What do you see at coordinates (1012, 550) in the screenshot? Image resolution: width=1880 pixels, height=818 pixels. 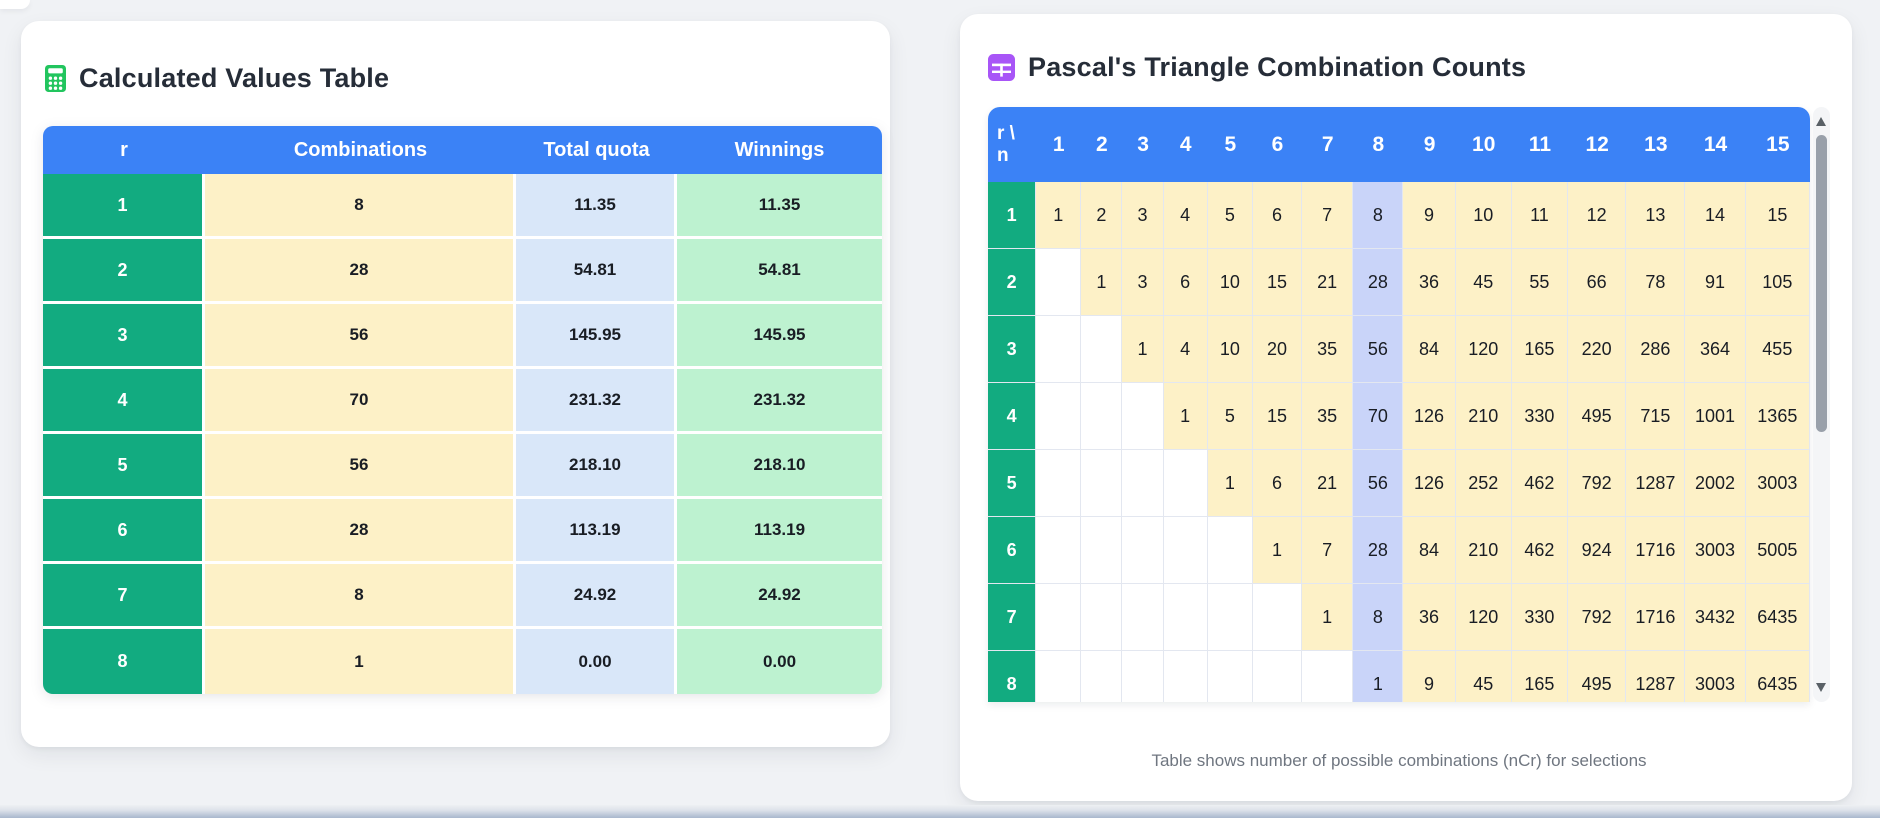 I see `pascal-row-header-r6: 6` at bounding box center [1012, 550].